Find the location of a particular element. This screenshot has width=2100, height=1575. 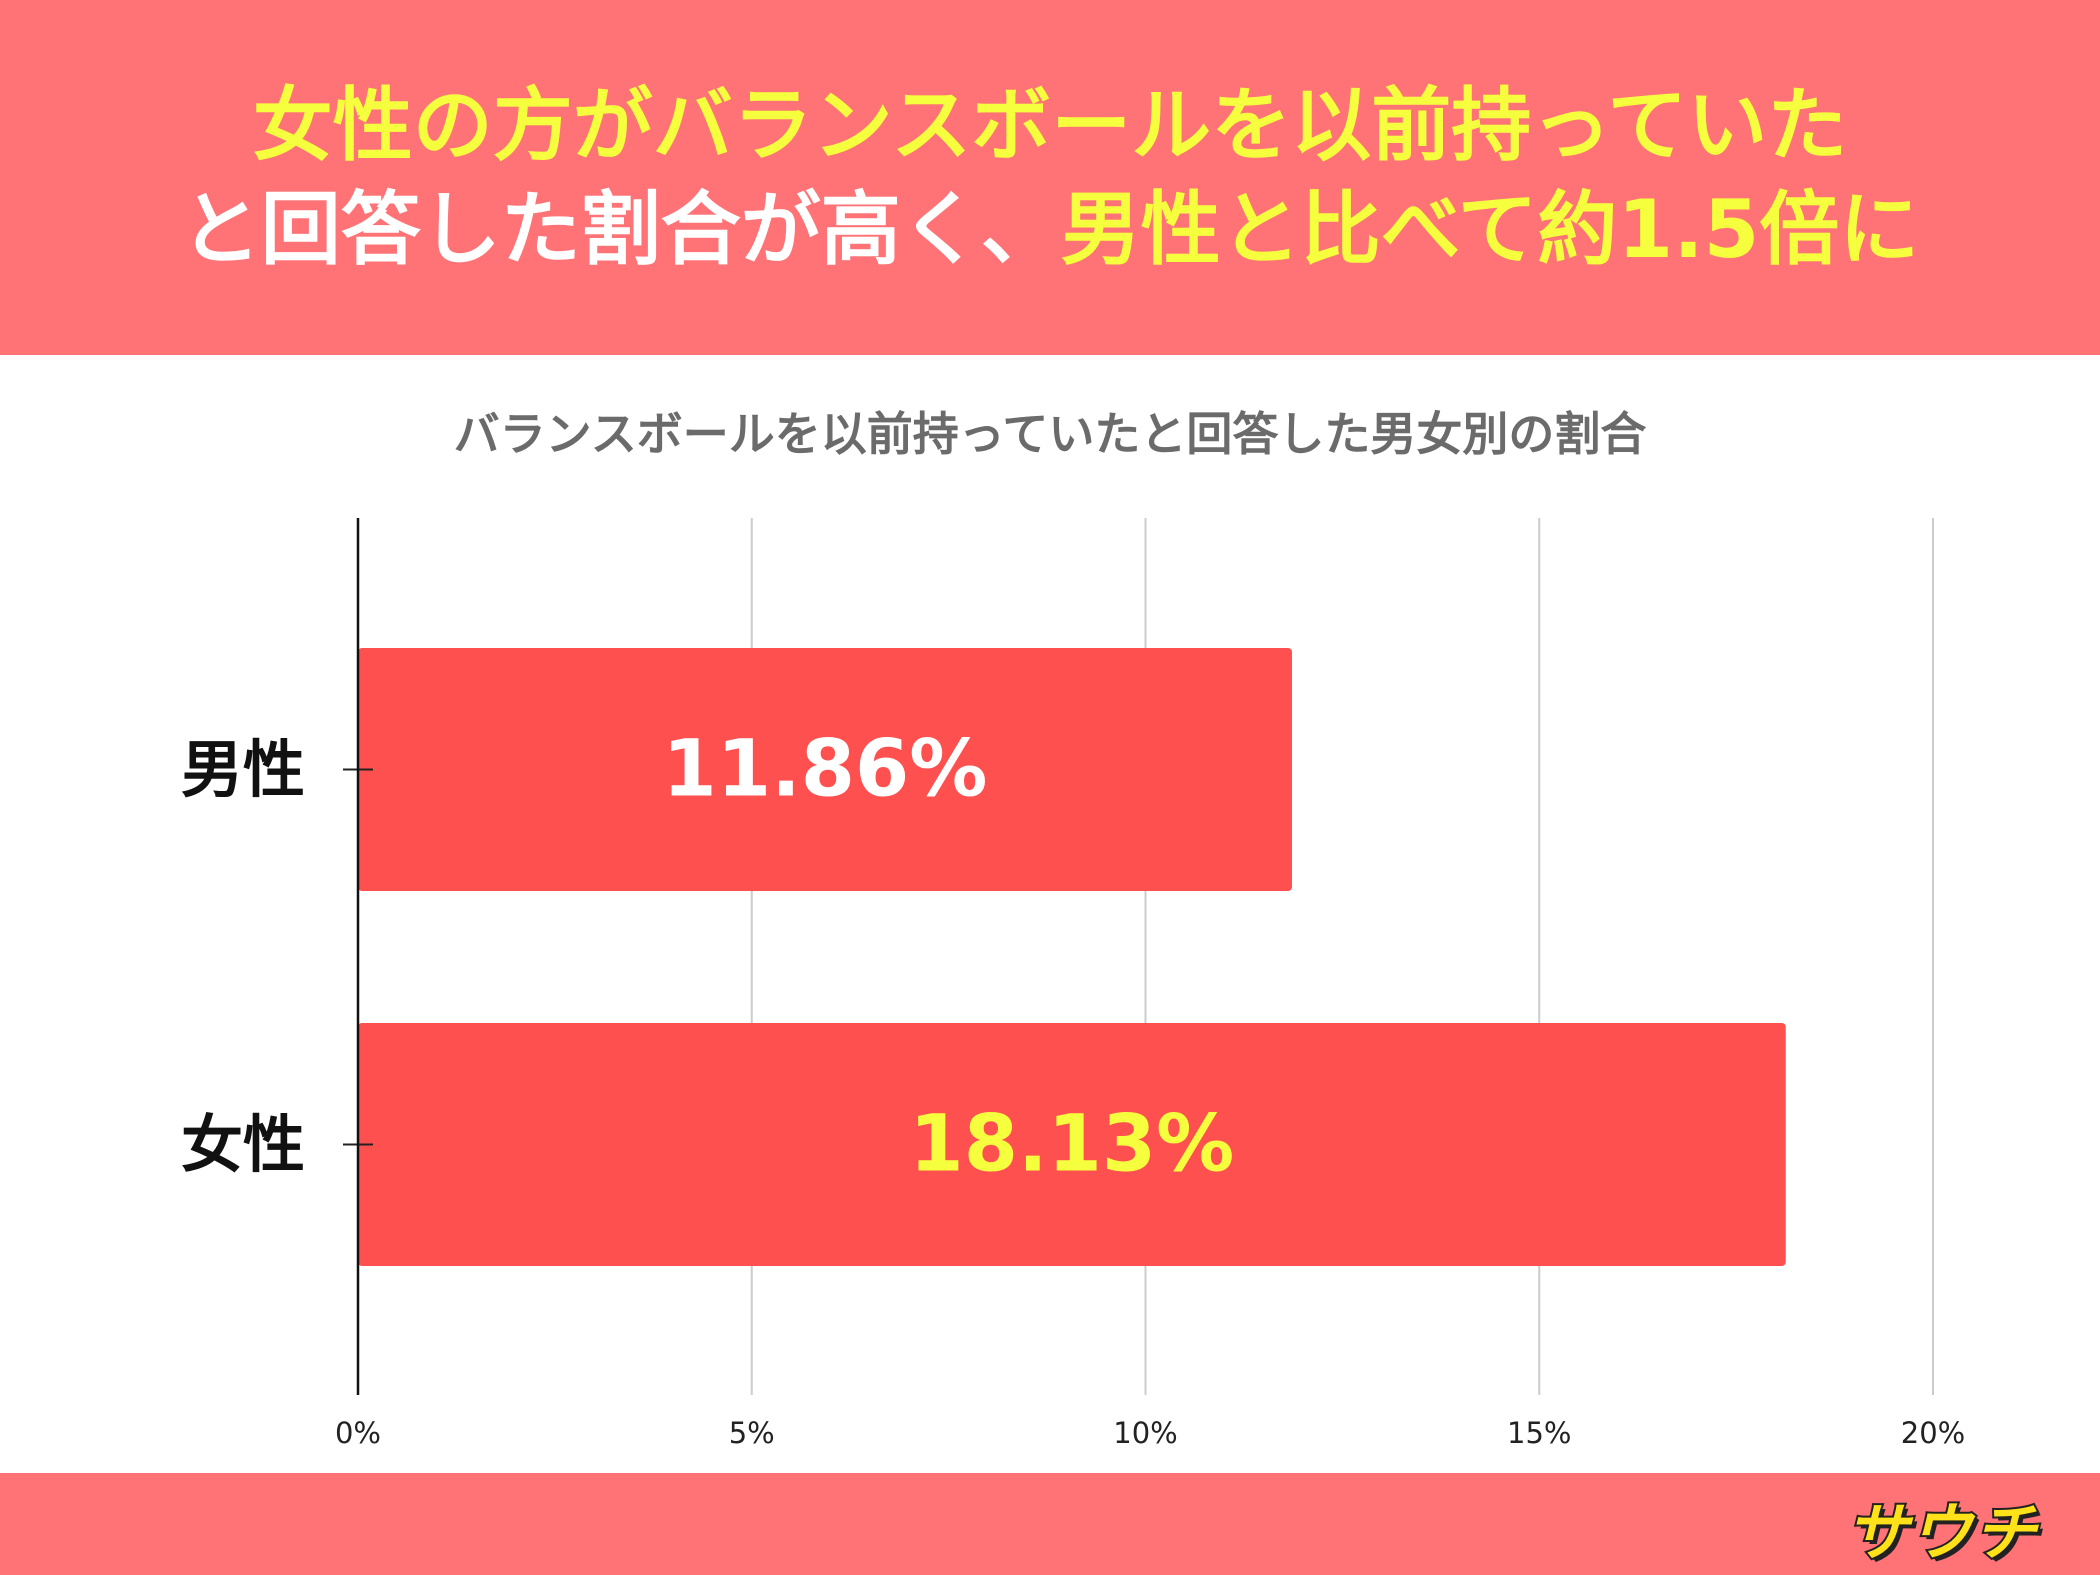

x-tick-label: 20% is located at coordinates (1933, 1433).